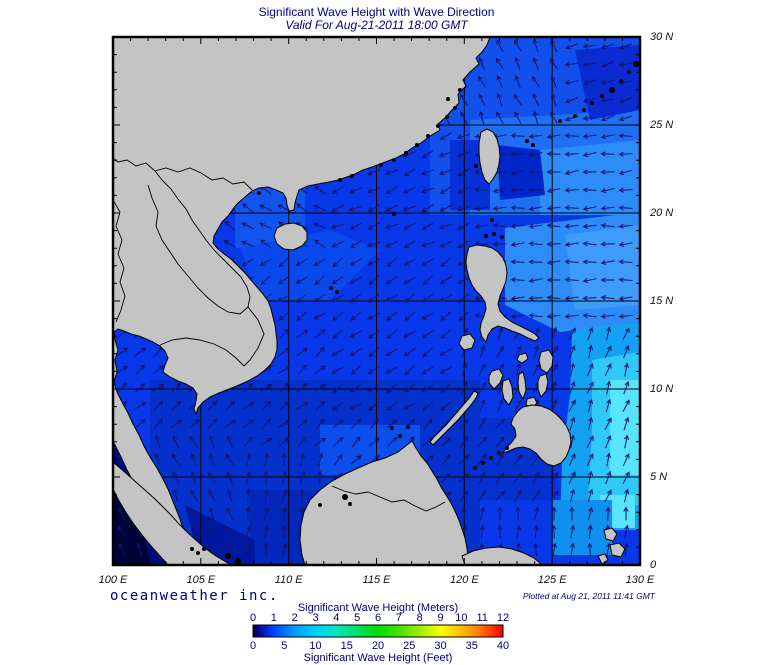 The image size is (775, 665). I want to click on island-luzon, so click(502, 293).